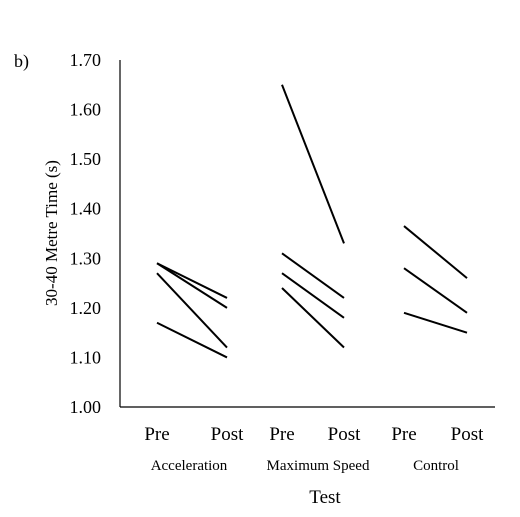 The width and height of the screenshot is (520, 517). I want to click on group-label: Maximum Speed, so click(318, 466).